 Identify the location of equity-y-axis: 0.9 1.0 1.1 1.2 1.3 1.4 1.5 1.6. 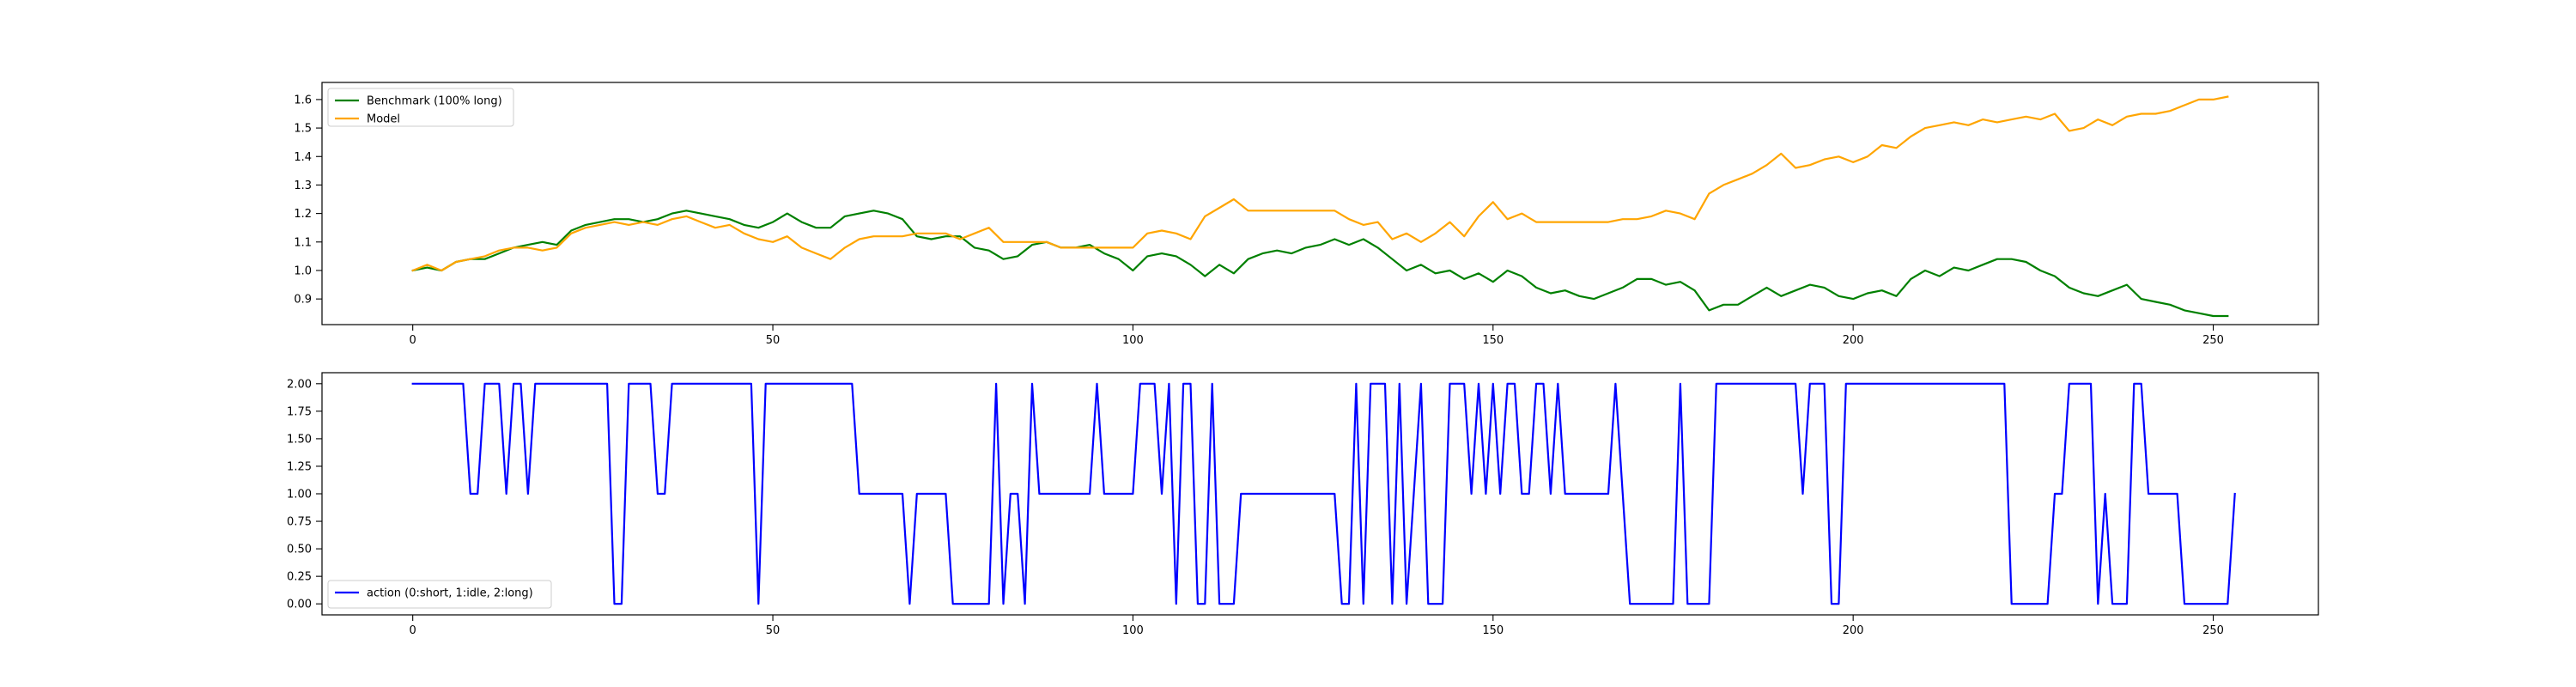
(308, 200).